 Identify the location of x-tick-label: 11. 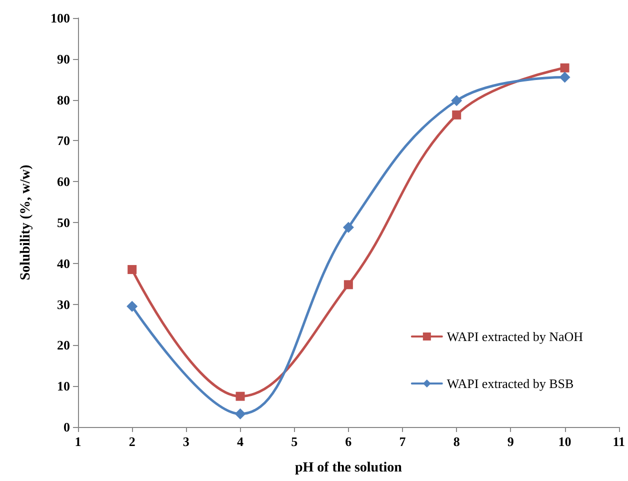
(619, 441).